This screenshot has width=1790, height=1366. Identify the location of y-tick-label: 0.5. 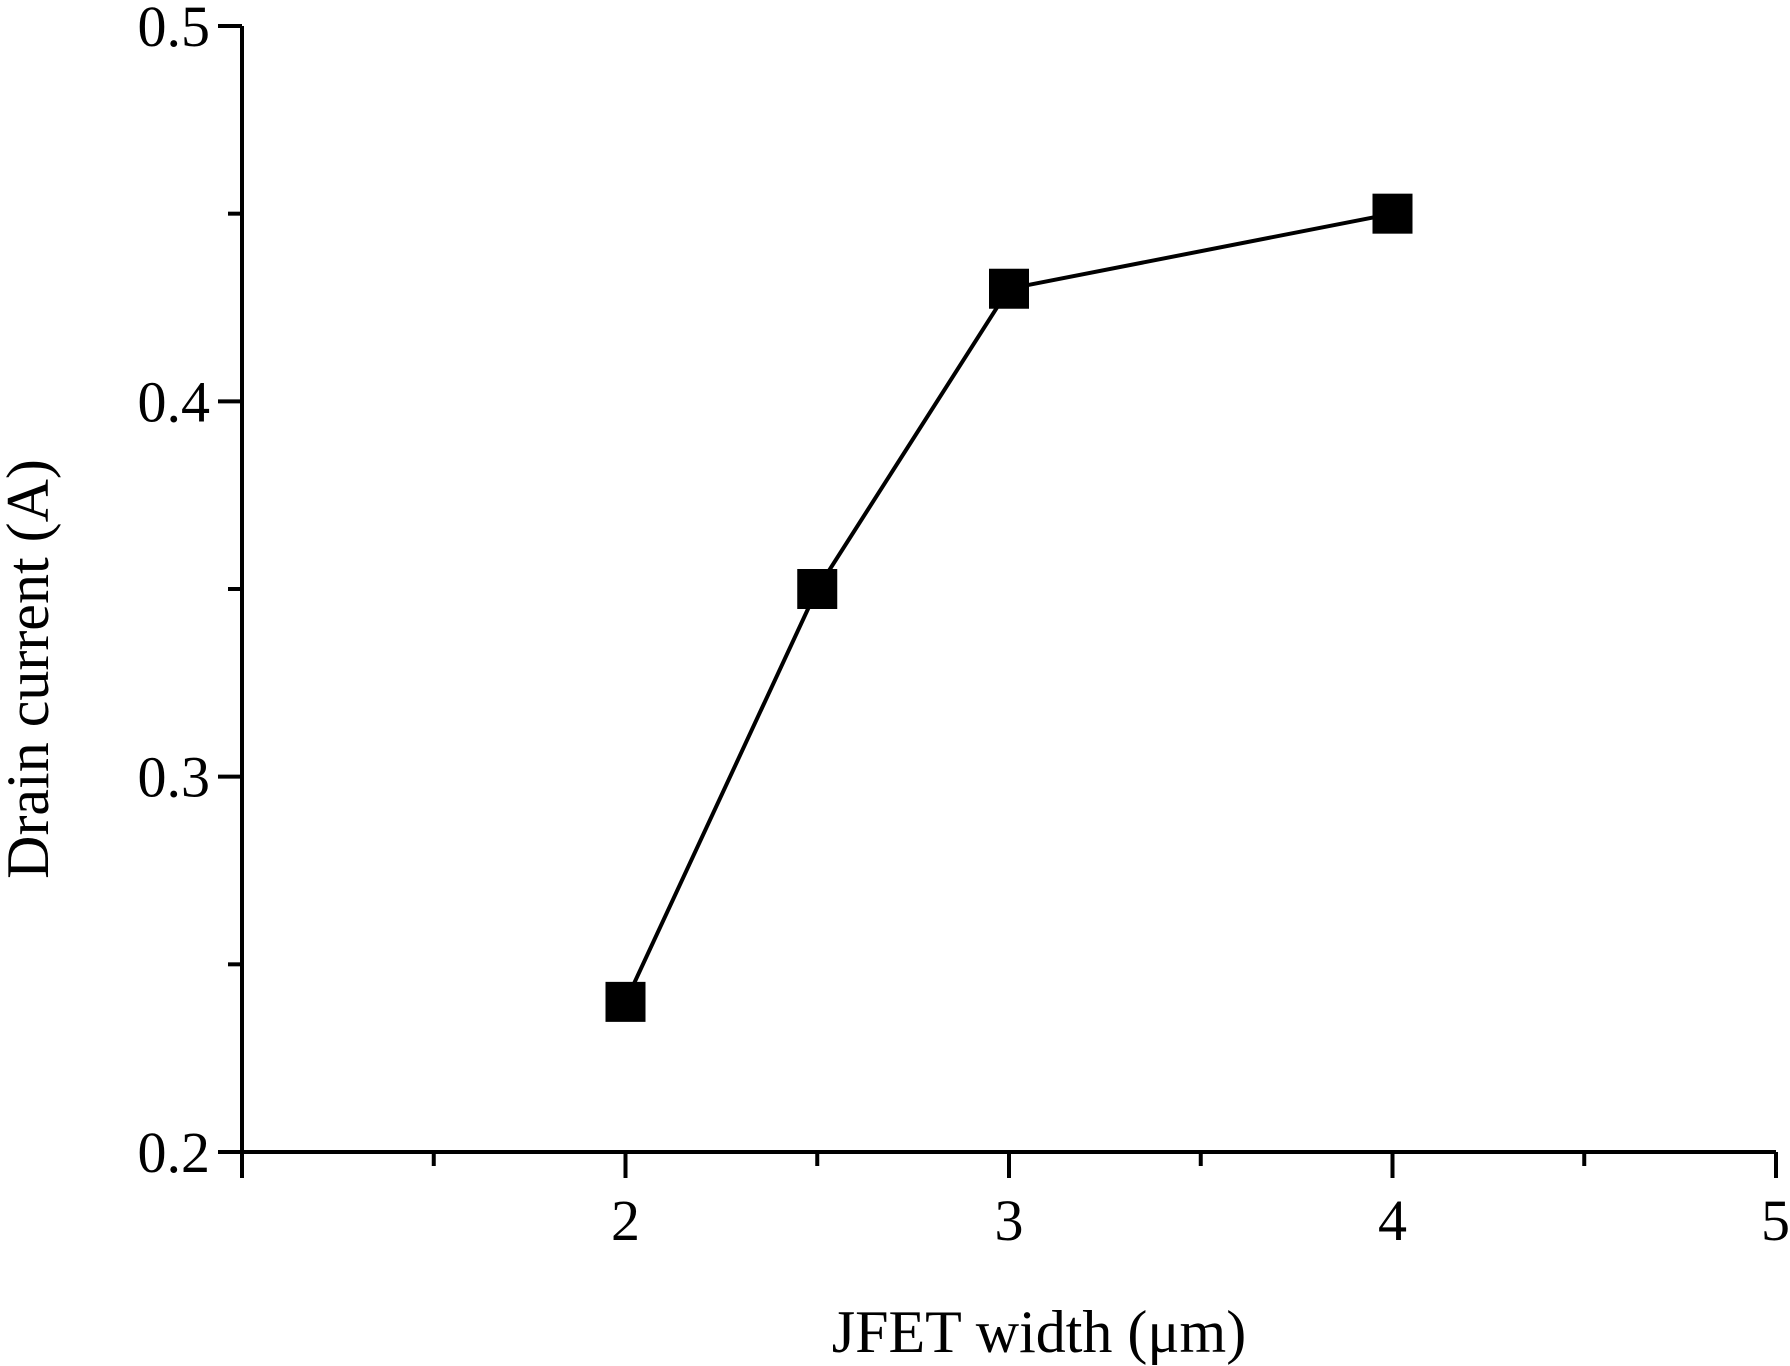
(174, 29).